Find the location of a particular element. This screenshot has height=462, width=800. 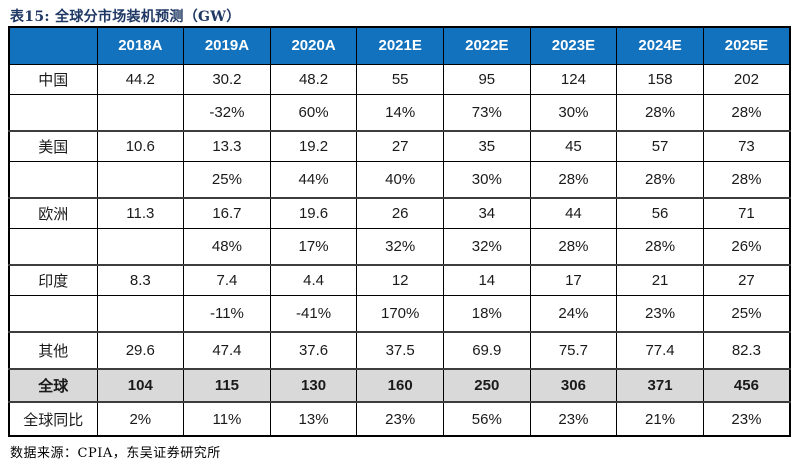

table-cell: 10.6 is located at coordinates (140, 146).